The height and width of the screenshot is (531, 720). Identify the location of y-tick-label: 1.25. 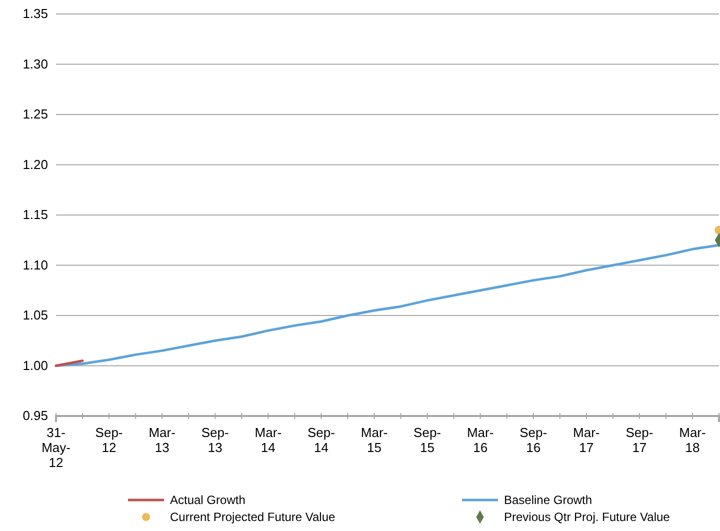
(35, 114).